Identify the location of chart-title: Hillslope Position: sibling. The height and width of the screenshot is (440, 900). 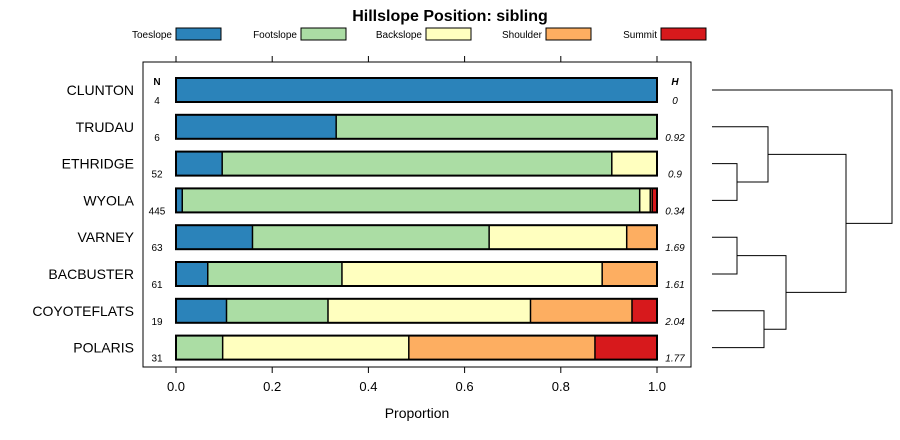
(450, 16).